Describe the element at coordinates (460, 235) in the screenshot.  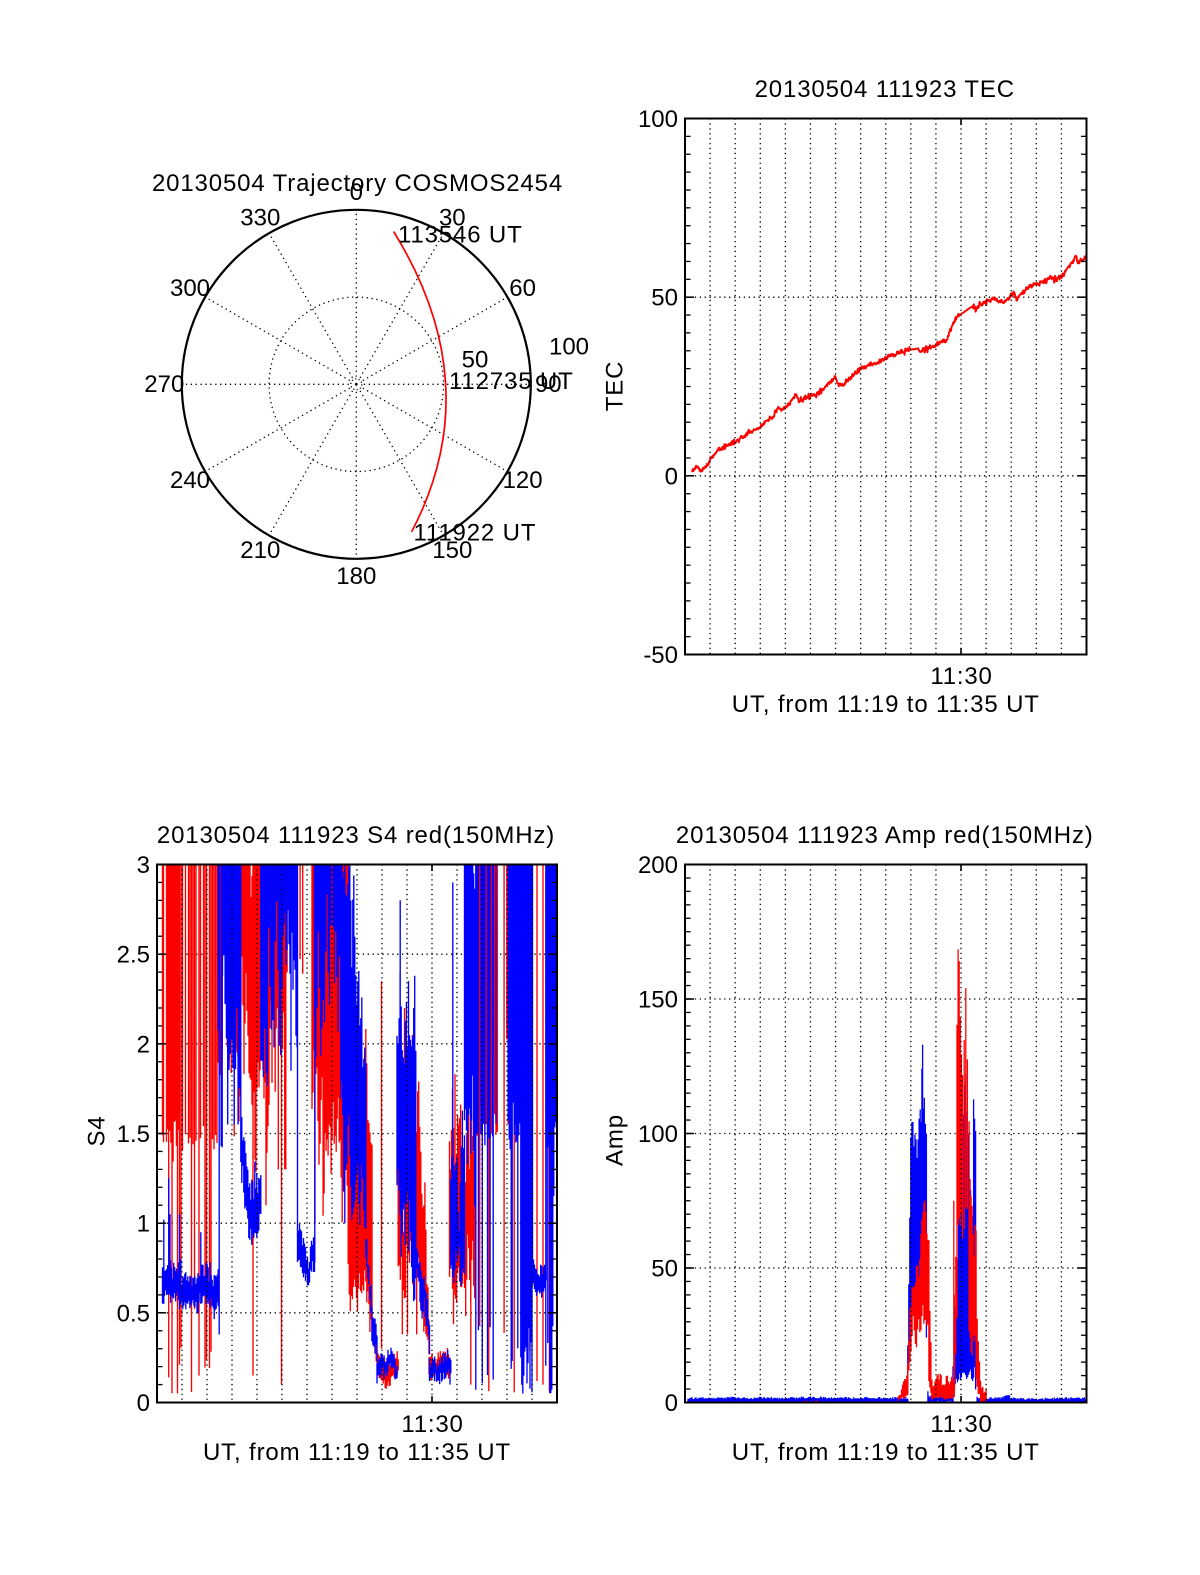
I see `svg-text: 113546 UT` at that location.